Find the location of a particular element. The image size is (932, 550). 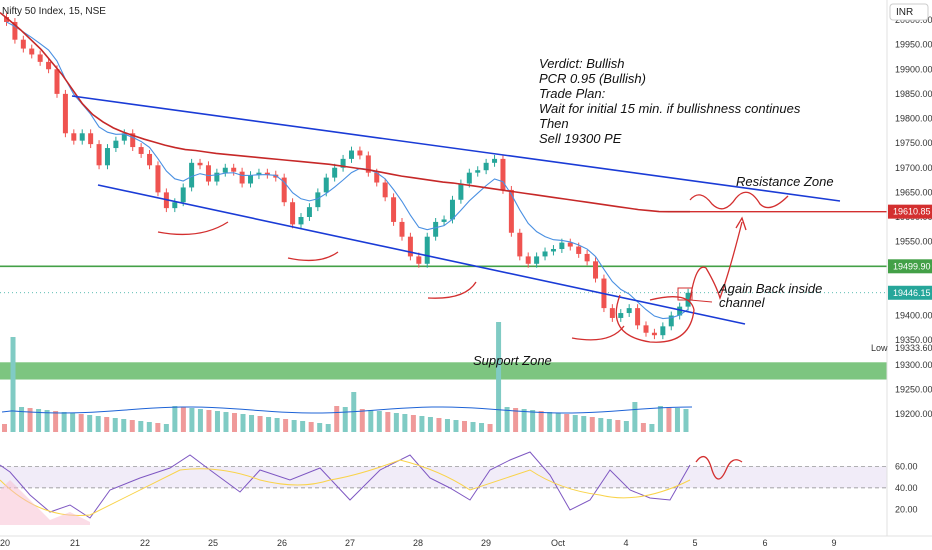

y-tick-label: 19300.00 is located at coordinates (913, 365).